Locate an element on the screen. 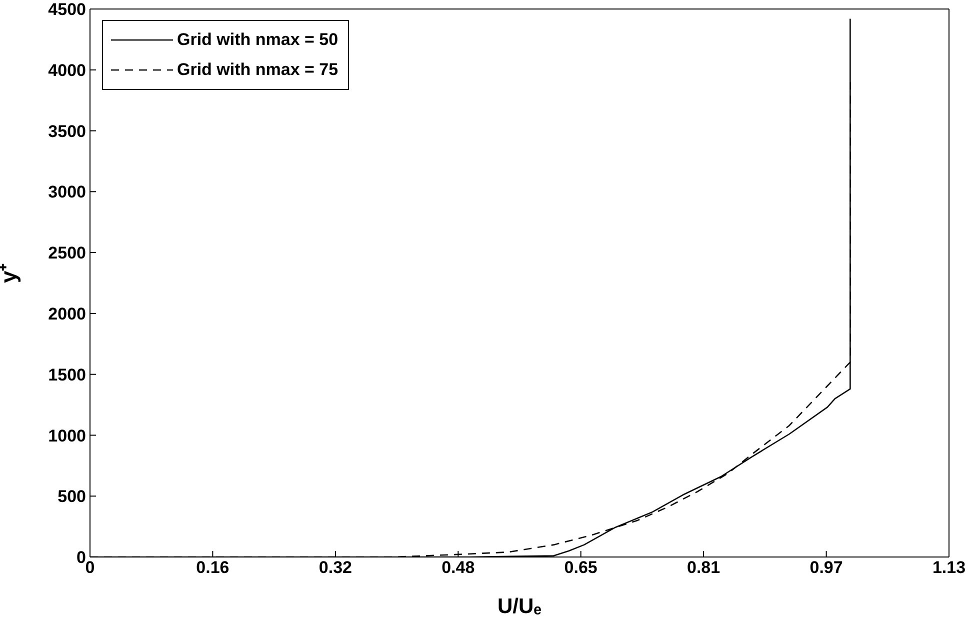 This screenshot has height=639, width=980. y-tick-label: 3500 is located at coordinates (67, 131).